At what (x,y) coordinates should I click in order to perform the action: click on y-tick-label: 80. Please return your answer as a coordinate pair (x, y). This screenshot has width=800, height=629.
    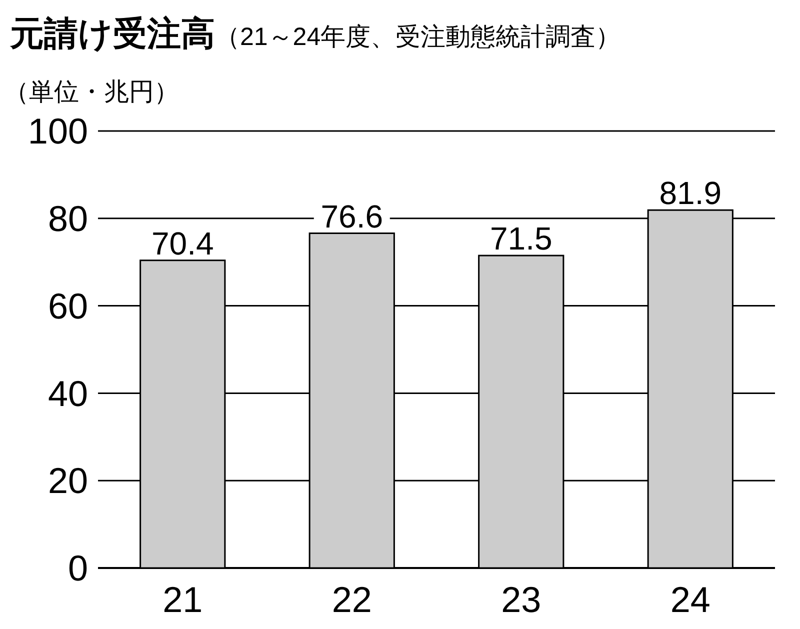
    Looking at the image, I should click on (68, 218).